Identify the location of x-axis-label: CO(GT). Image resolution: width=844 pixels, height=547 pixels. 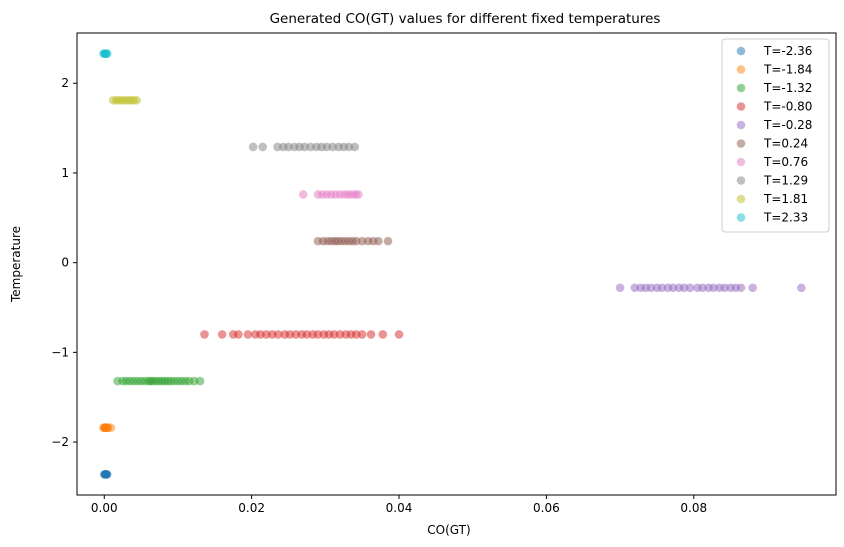
(448, 530).